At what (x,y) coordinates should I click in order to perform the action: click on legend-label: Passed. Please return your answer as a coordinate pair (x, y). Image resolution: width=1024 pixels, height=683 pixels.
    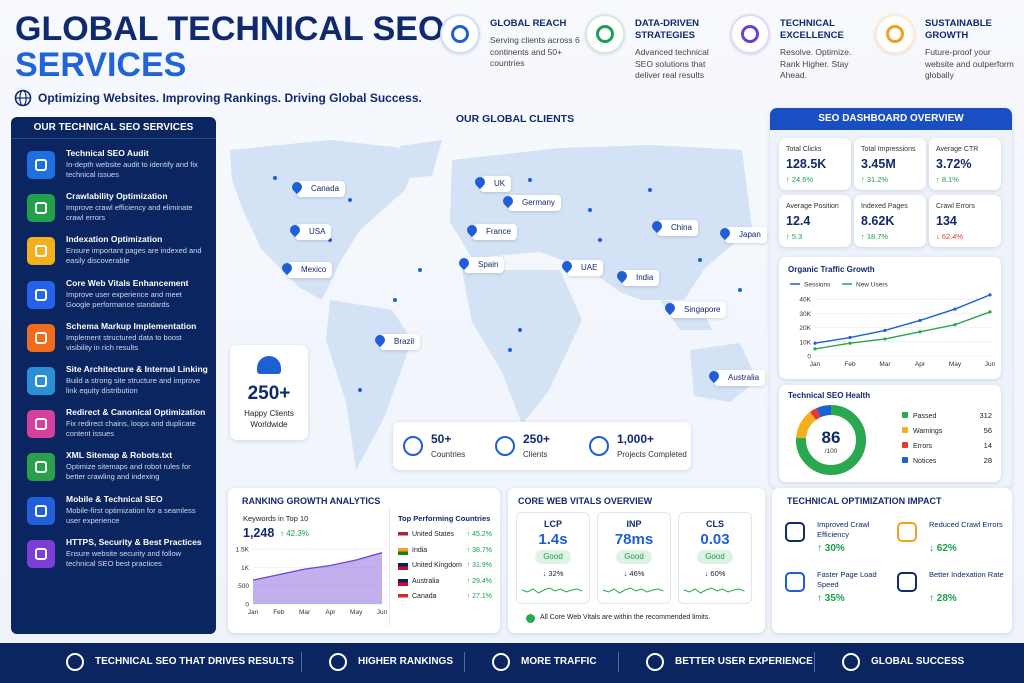
    Looking at the image, I should click on (924, 416).